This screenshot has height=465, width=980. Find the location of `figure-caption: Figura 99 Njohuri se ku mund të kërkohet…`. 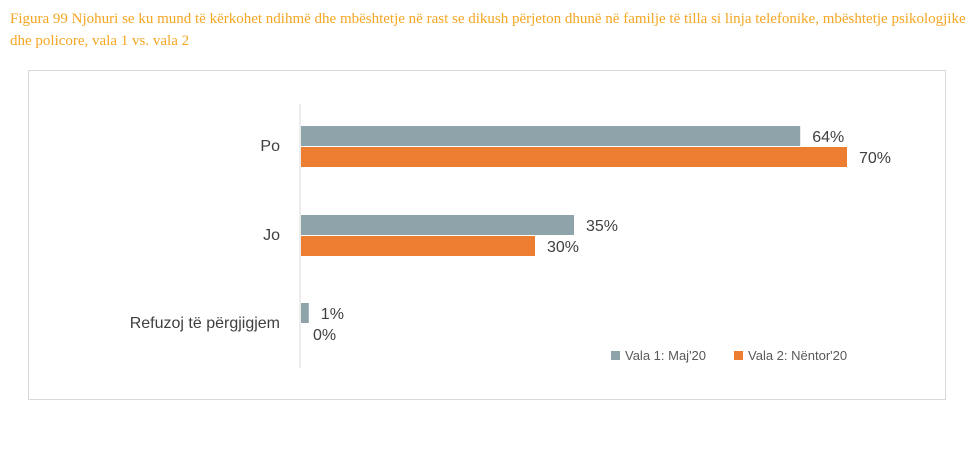

figure-caption: Figura 99 Njohuri se ku mund të kërkohet… is located at coordinates (488, 30).